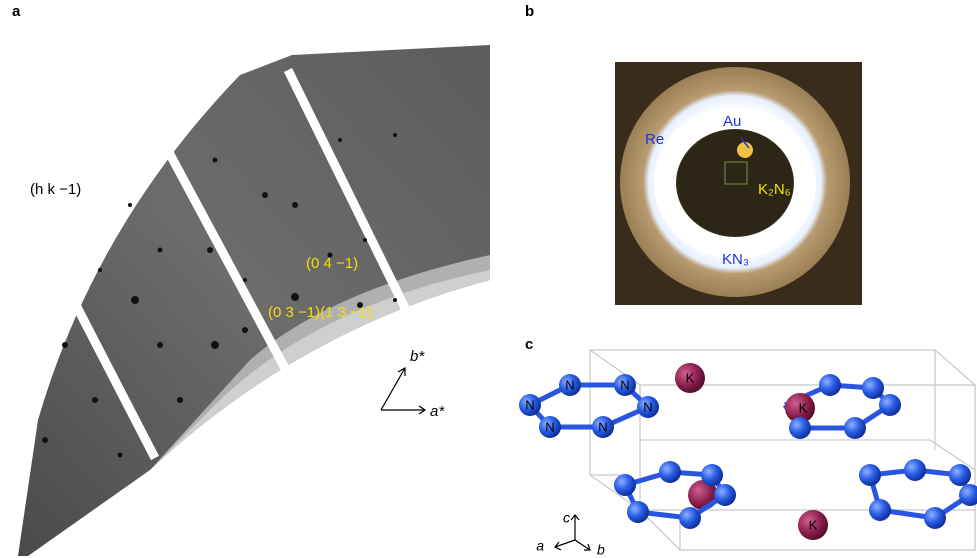  Describe the element at coordinates (529, 344) in the screenshot. I see `panel-label: c` at that location.